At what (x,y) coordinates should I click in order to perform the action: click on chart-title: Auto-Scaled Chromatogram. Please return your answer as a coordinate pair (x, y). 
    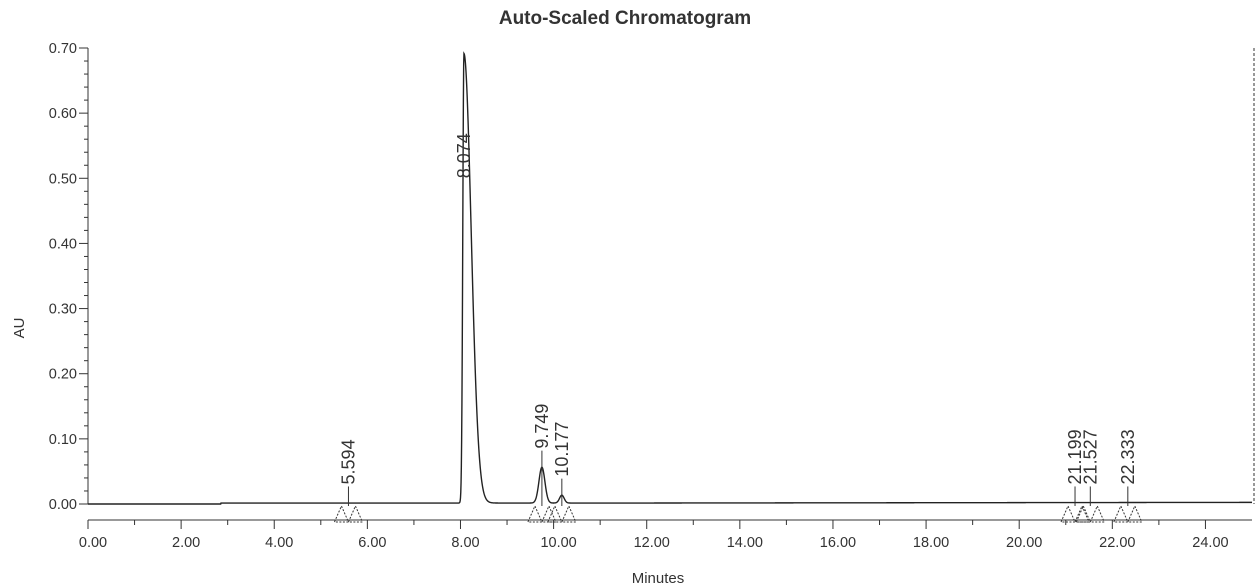
    Looking at the image, I should click on (625, 18).